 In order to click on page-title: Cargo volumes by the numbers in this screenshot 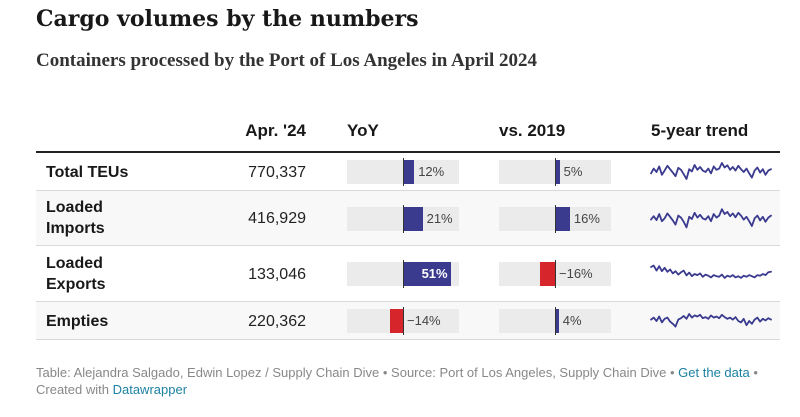, I will do `click(227, 19)`.